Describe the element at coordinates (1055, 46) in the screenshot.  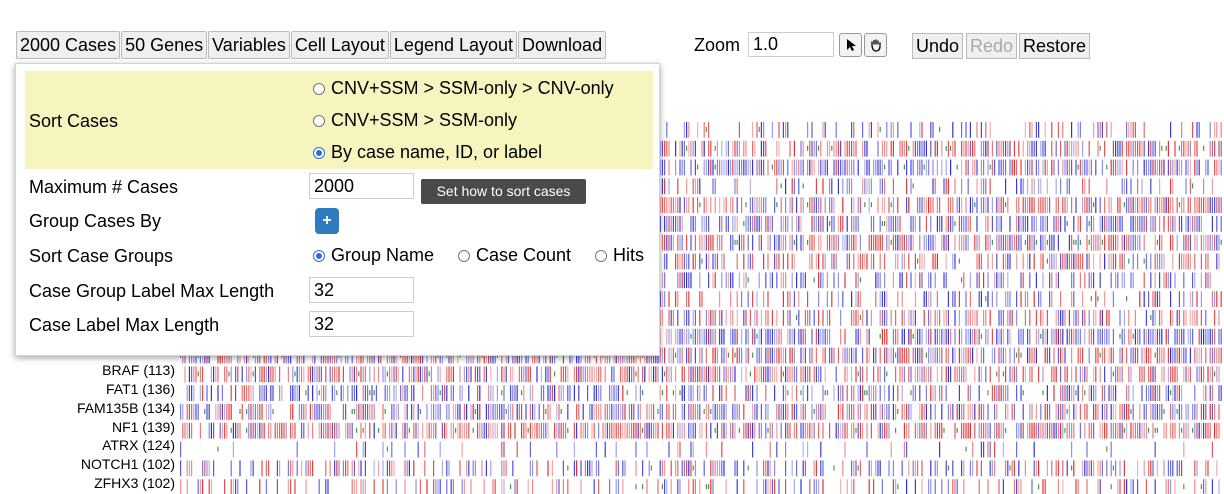
I see `restore-button: Restore` at that location.